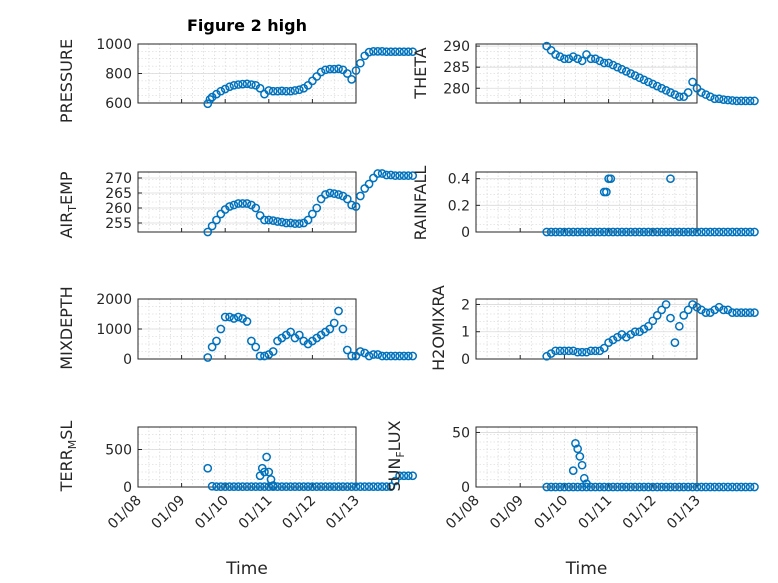 The height and width of the screenshot is (583, 778). Describe the element at coordinates (114, 330) in the screenshot. I see `y-tick-label: 1000` at that location.